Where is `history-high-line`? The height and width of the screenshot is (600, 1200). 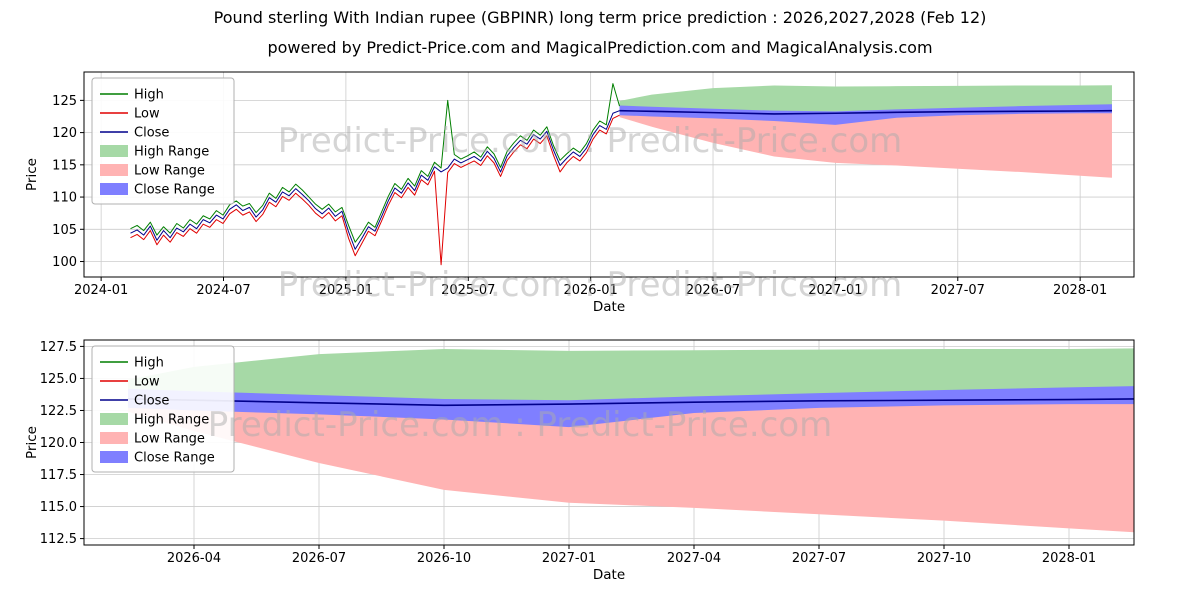 history-high-line is located at coordinates (375, 163).